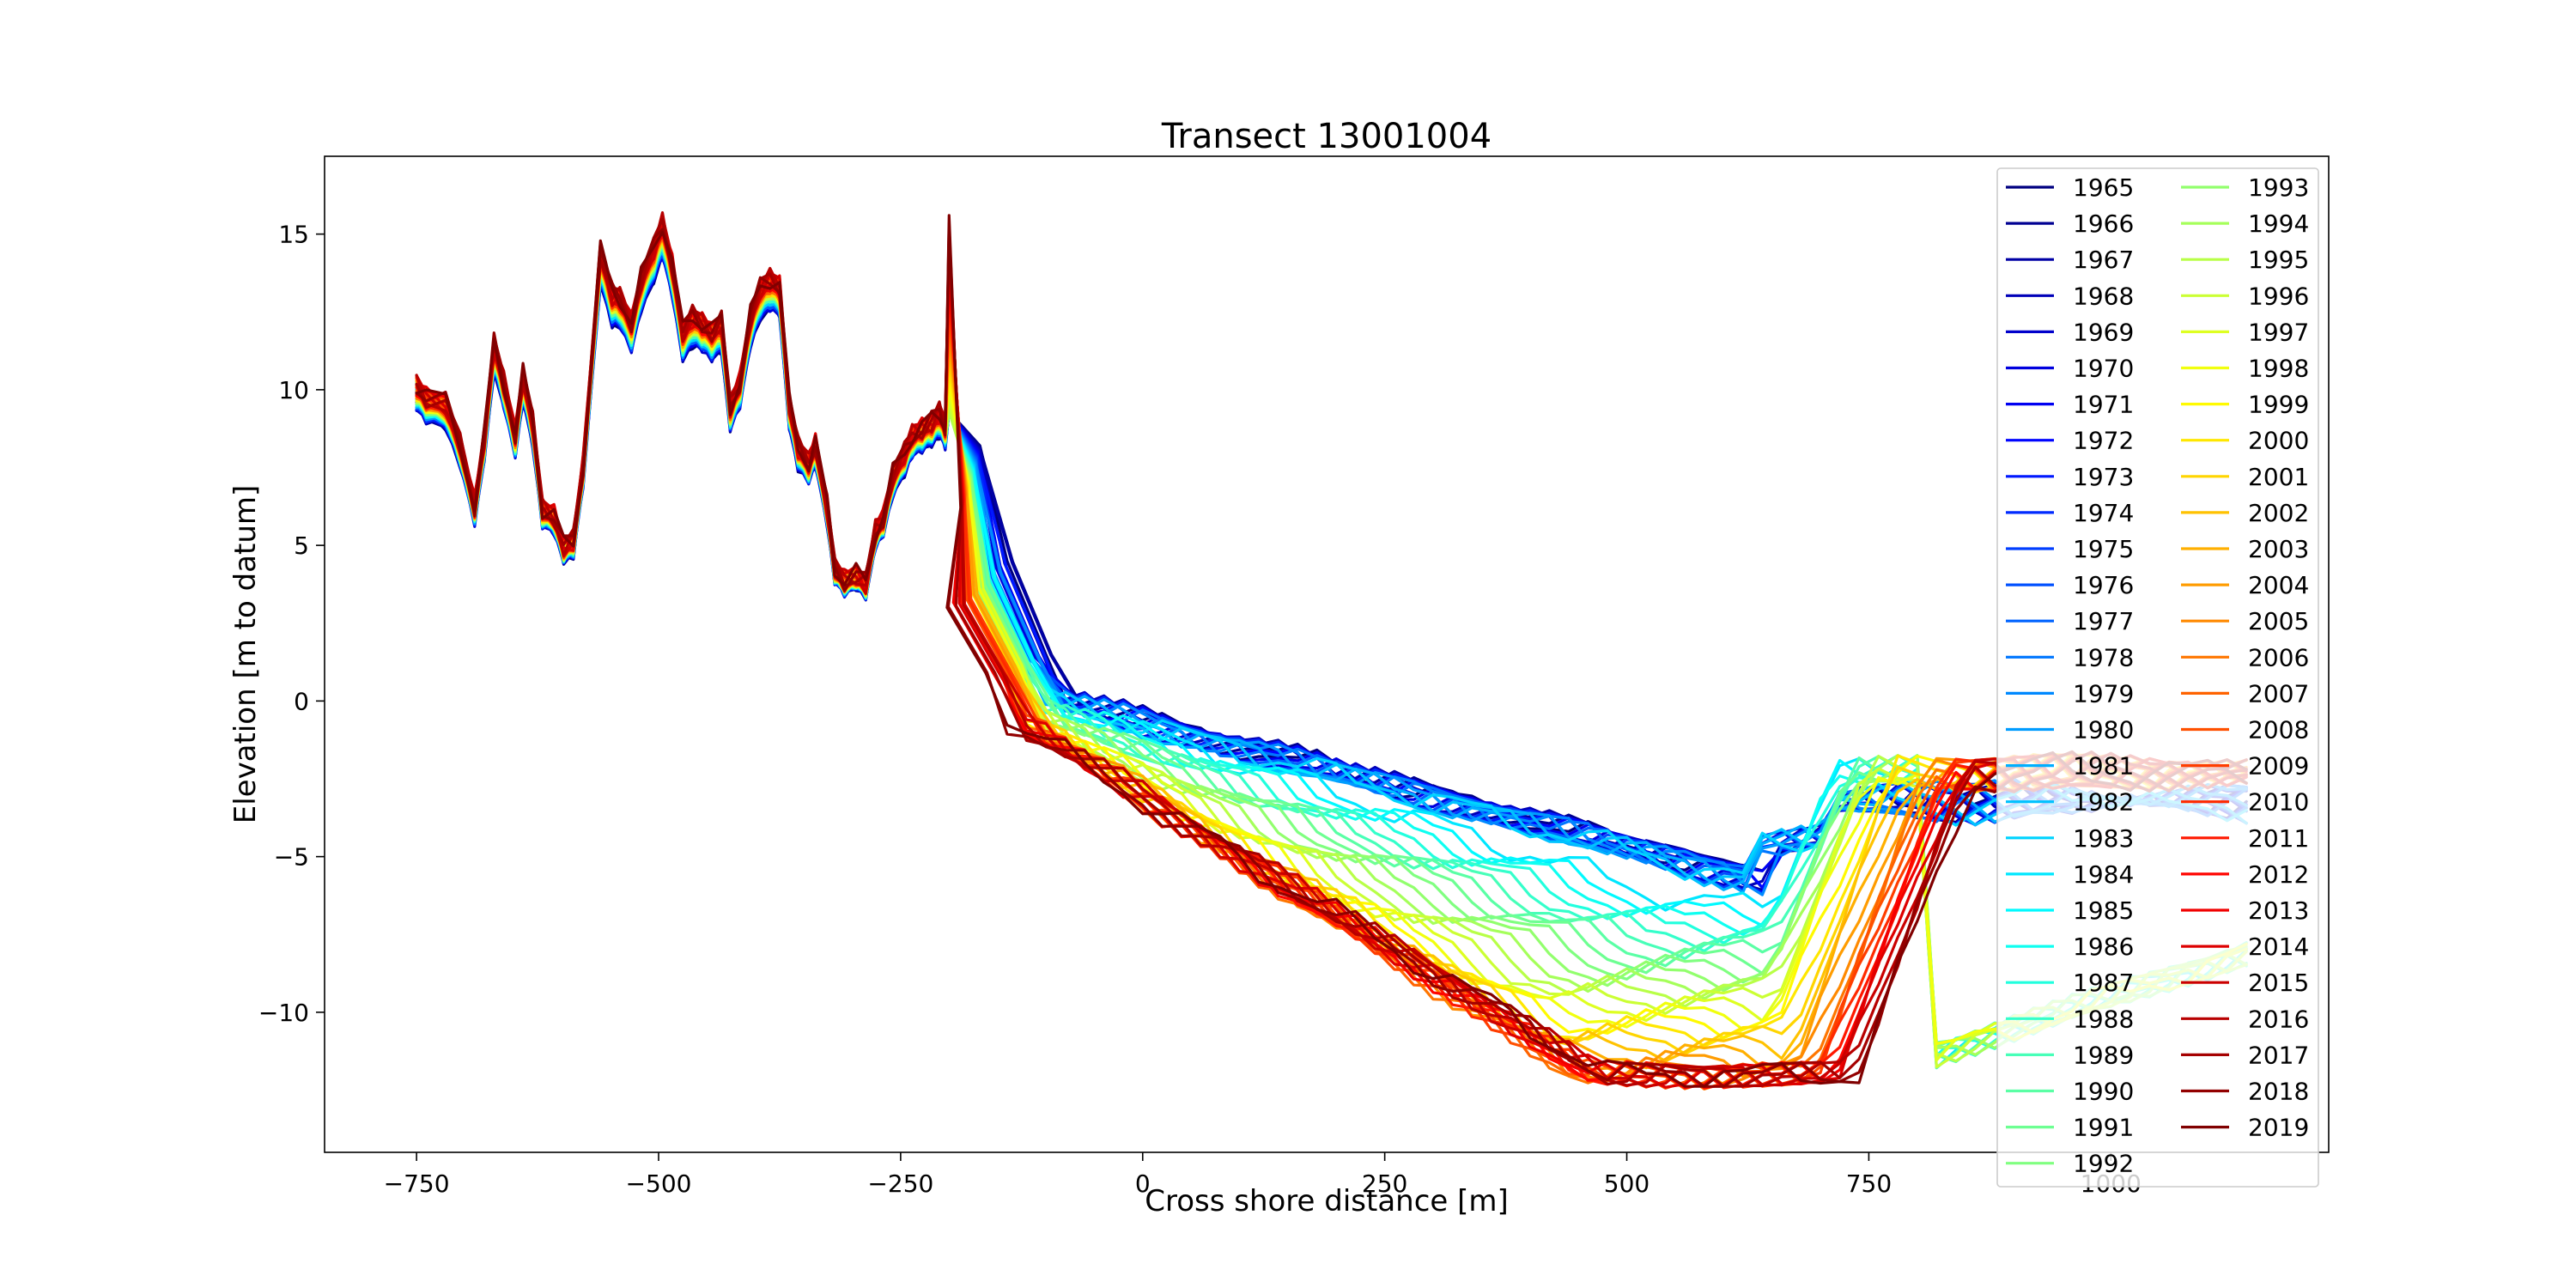 This screenshot has height=1288, width=2576. I want to click on legend-label-1990: 1990, so click(2104, 1092).